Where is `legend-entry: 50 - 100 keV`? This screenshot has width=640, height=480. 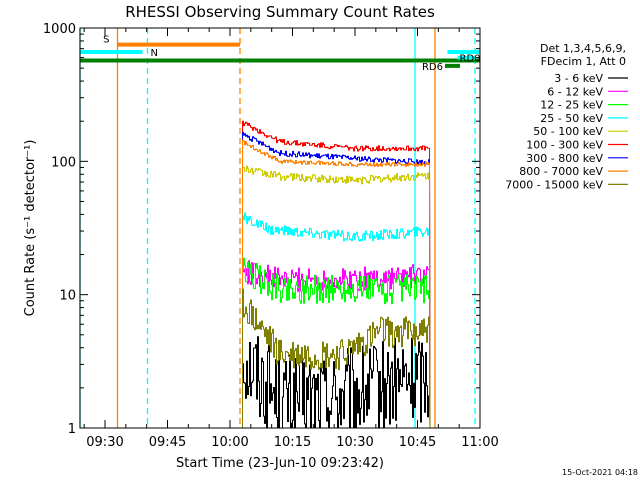
legend-entry: 50 - 100 keV is located at coordinates (568, 131).